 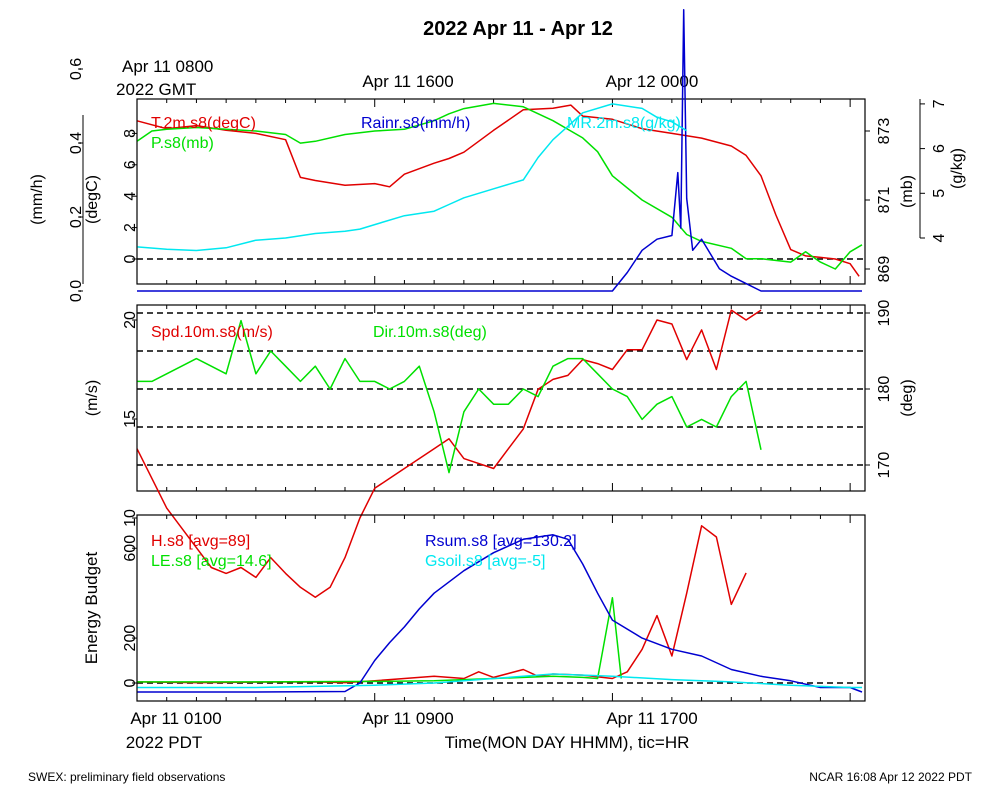 I want to click on mb-axis-label: (mb), so click(x=907, y=191).